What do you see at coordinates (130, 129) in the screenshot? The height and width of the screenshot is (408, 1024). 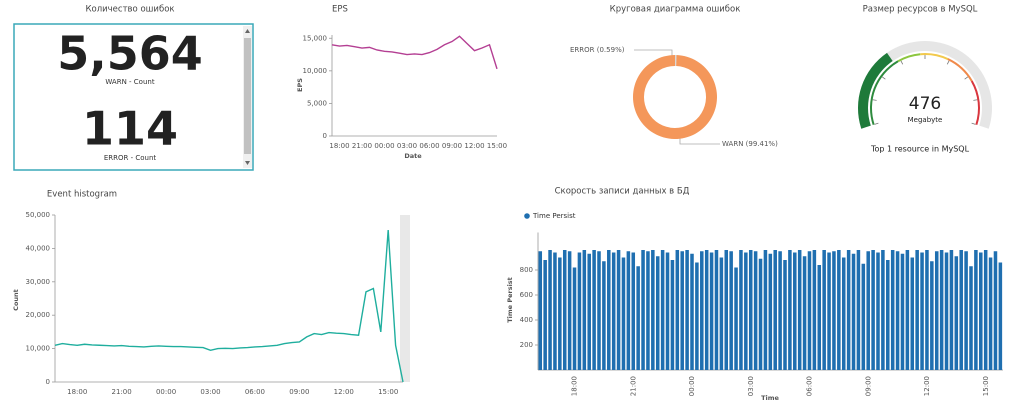 I see `metric-value: 114` at bounding box center [130, 129].